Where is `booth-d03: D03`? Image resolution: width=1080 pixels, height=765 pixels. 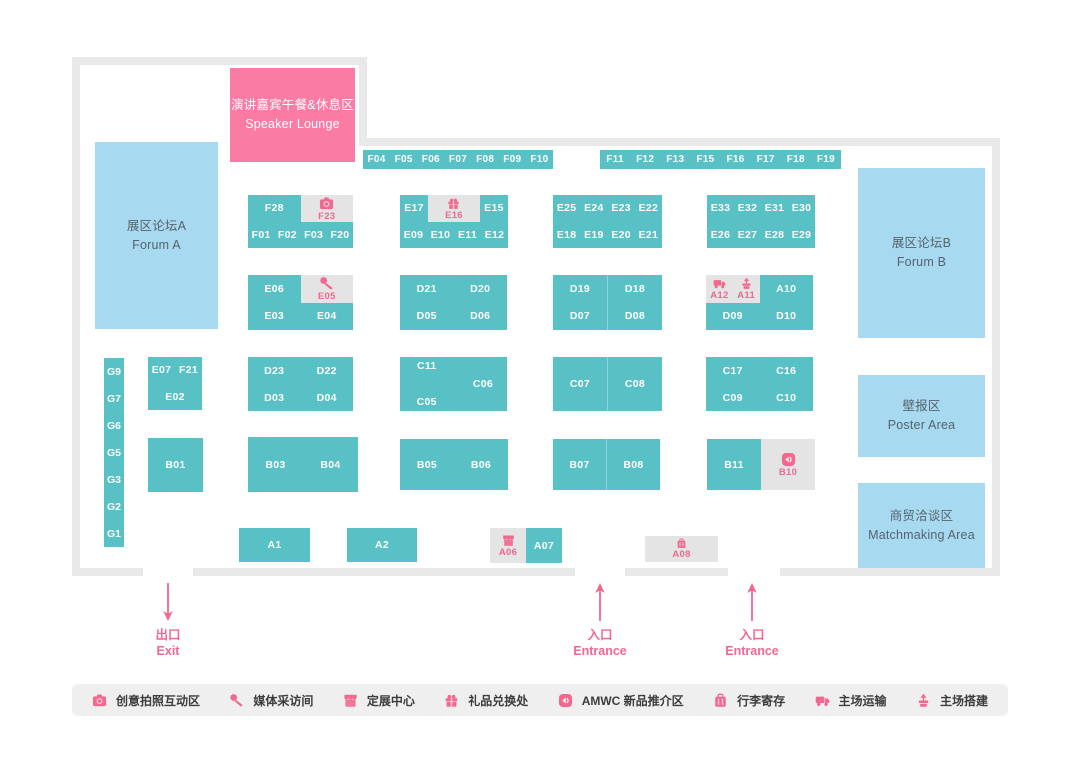 booth-d03: D03 is located at coordinates (274, 397).